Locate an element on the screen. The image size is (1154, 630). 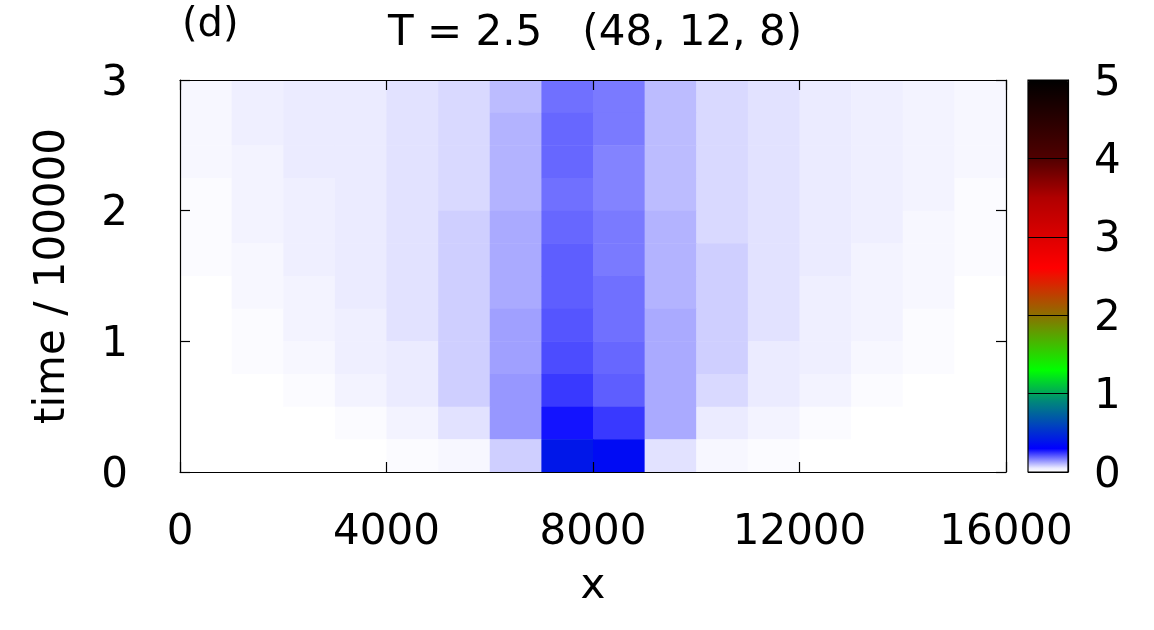
color-bar-label: 1 is located at coordinates (1107, 394).